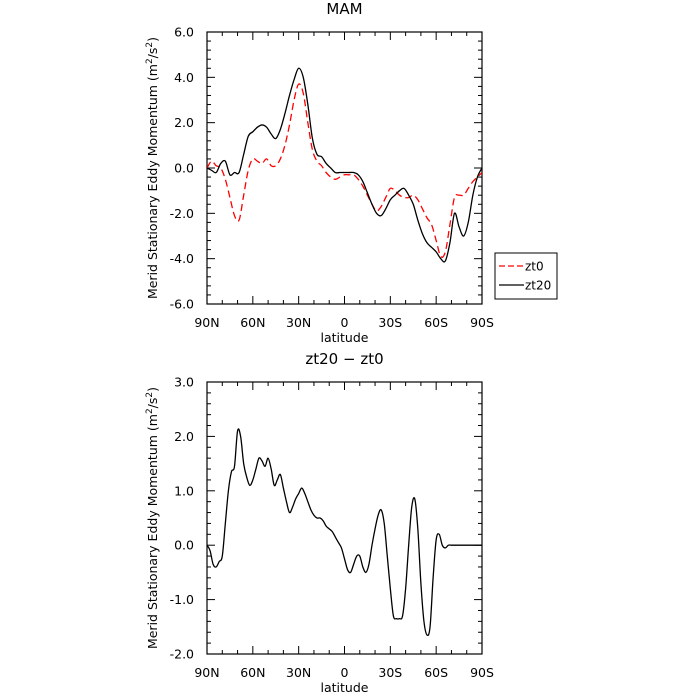  I want to click on chart-title: zt20 − zt0, so click(344, 359).